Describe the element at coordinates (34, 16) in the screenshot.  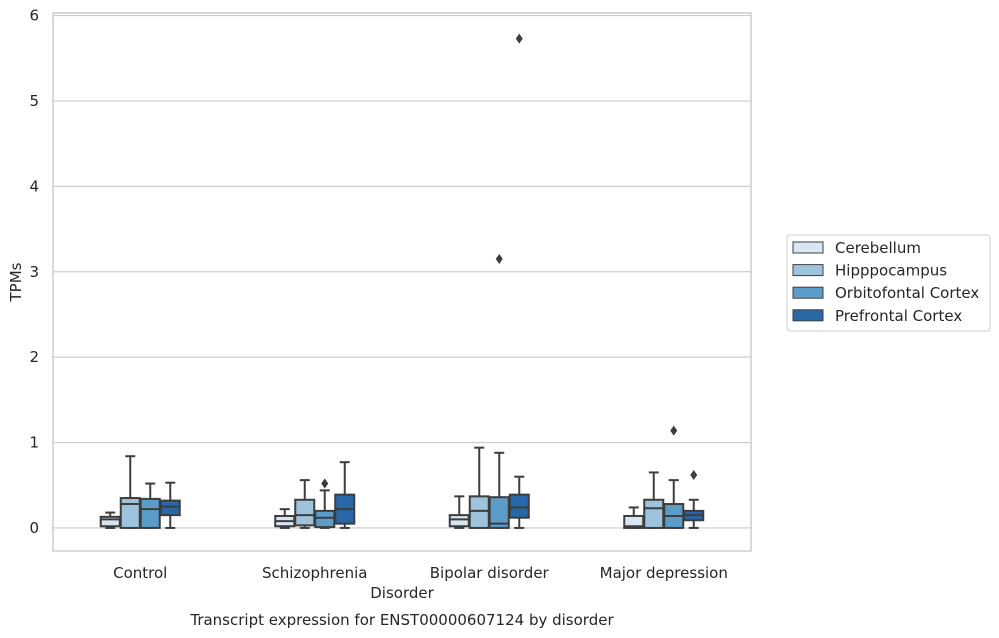
I see `y-tick-label: 6` at that location.